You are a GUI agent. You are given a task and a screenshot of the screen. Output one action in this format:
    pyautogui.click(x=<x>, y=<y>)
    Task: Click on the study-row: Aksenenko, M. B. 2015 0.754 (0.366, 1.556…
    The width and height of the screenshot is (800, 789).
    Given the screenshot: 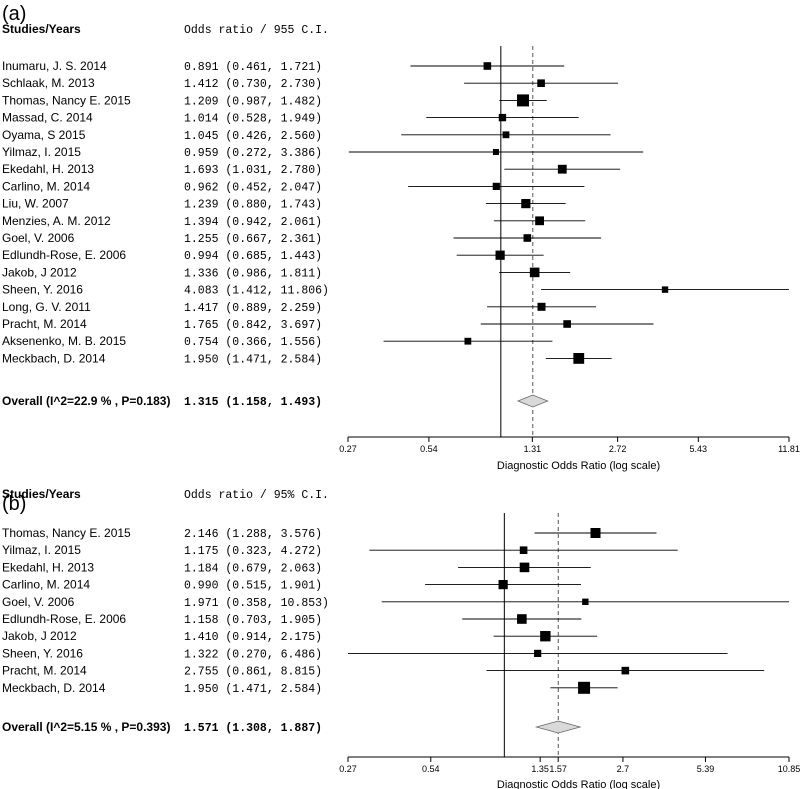 What is the action you would take?
    pyautogui.click(x=277, y=341)
    